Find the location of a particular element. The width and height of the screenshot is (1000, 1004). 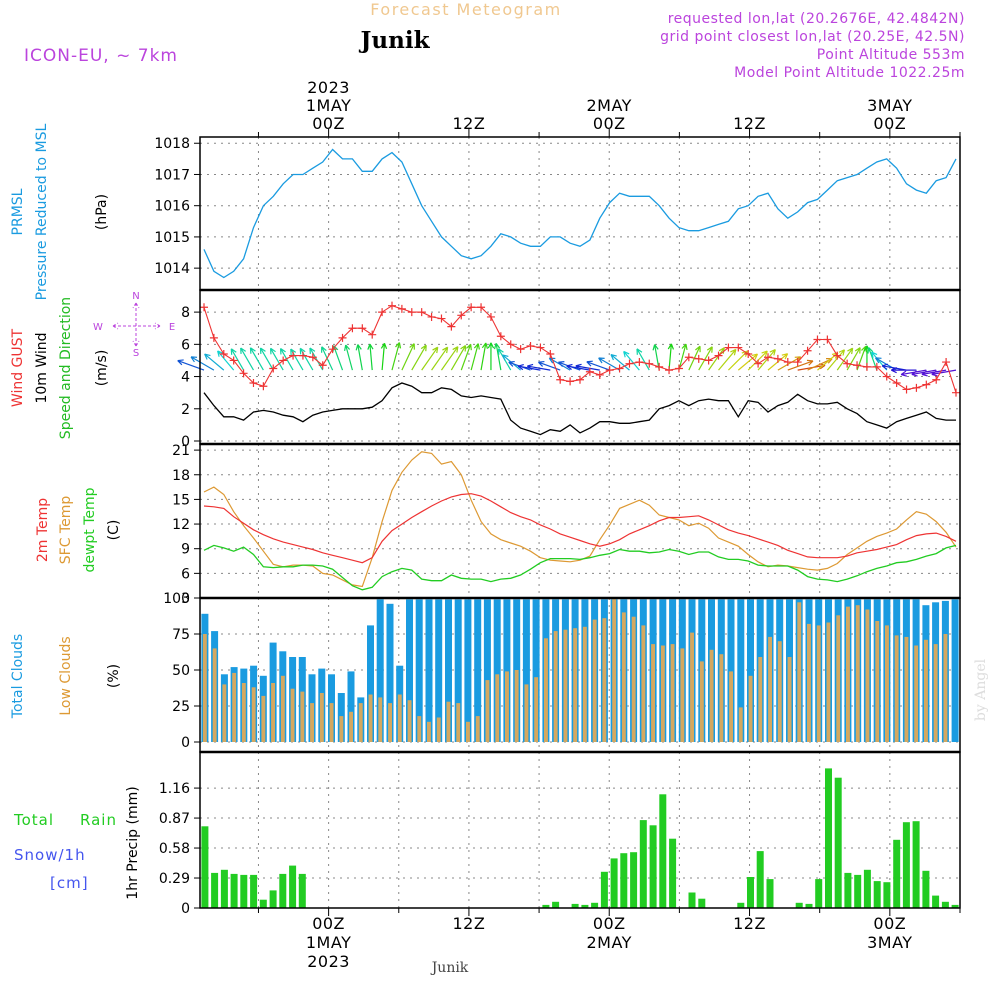

temp-panel-frame is located at coordinates (580, 521).